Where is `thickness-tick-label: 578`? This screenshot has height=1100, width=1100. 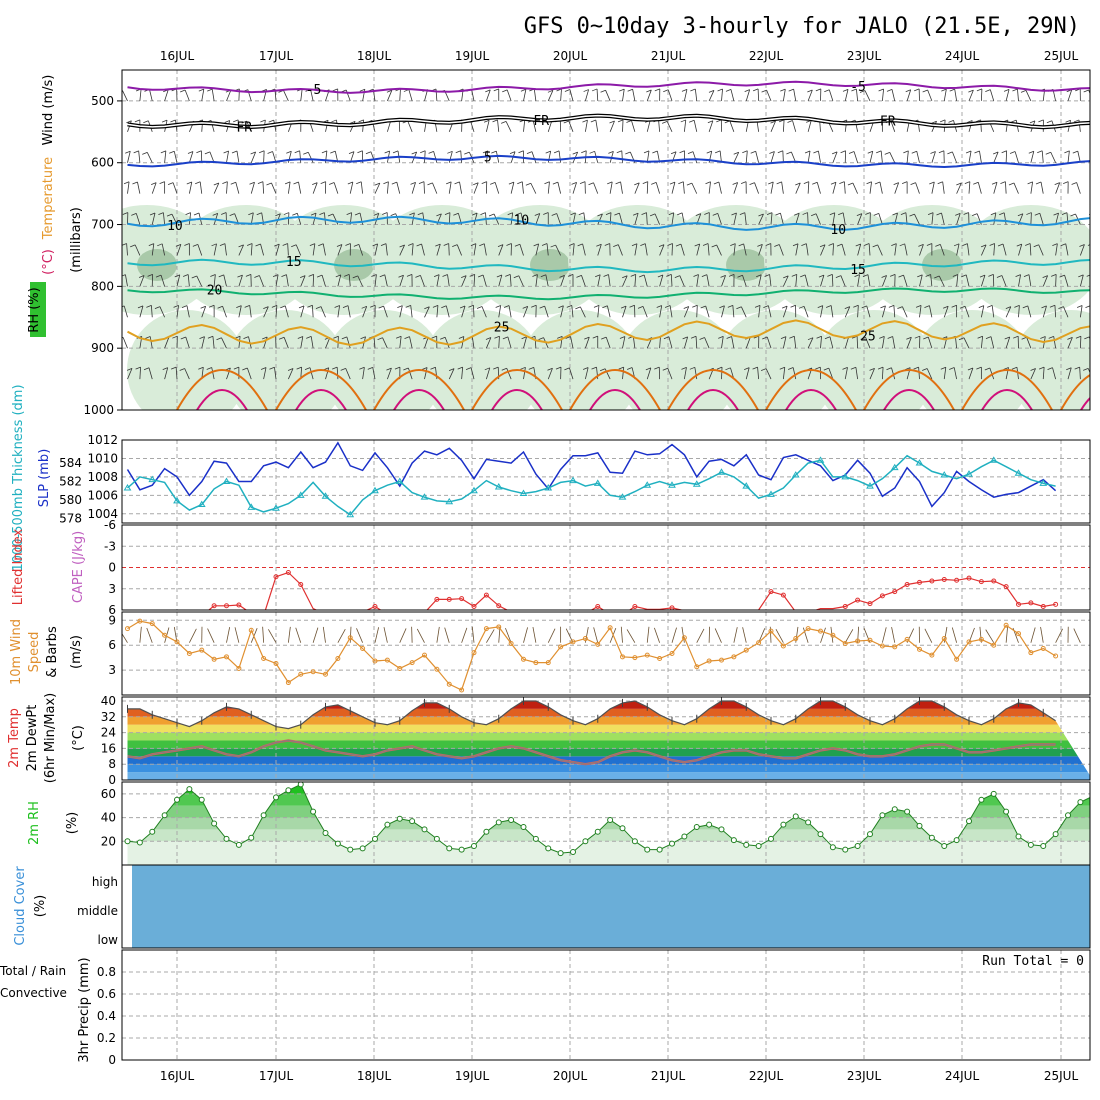
thickness-tick-label: 578 is located at coordinates (70, 518).